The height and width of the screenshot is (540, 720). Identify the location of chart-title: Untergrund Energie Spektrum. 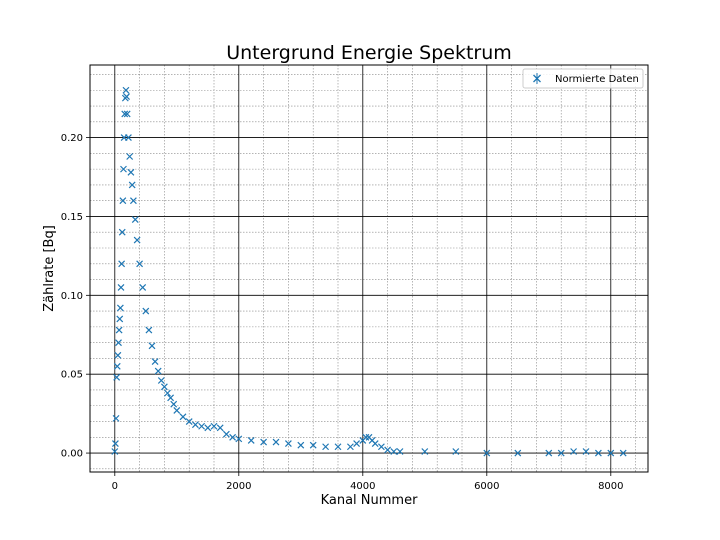
(369, 53).